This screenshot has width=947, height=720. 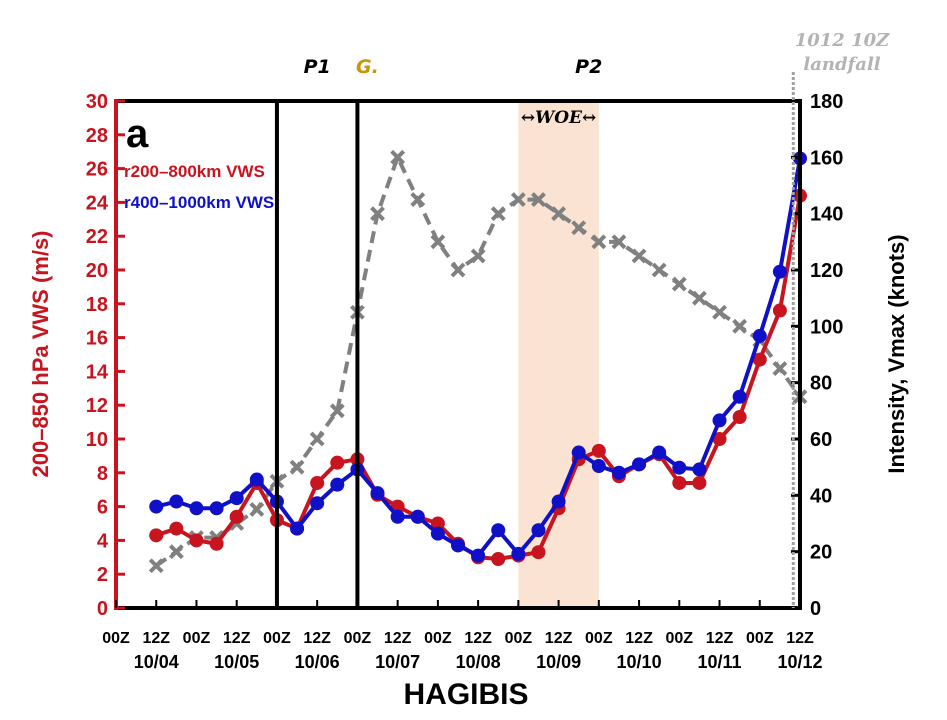 What do you see at coordinates (97, 203) in the screenshot?
I see `left-tick-label: 24` at bounding box center [97, 203].